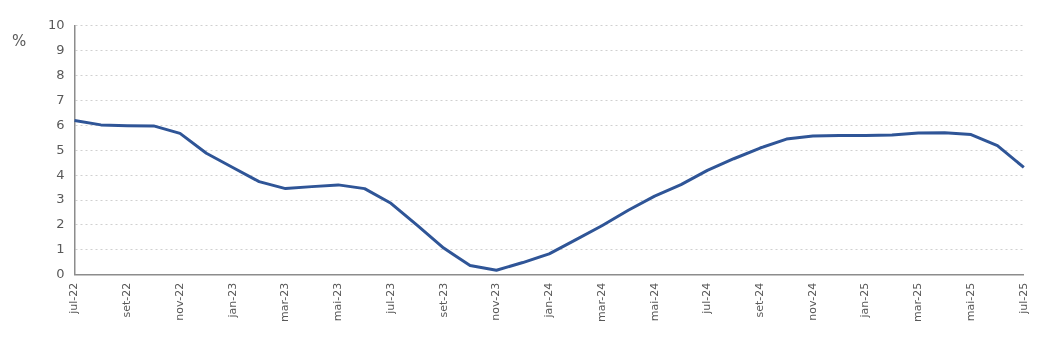 The width and height of the screenshot is (1053, 338). Describe the element at coordinates (60, 174) in the screenshot. I see `y-tick-label: 4` at that location.